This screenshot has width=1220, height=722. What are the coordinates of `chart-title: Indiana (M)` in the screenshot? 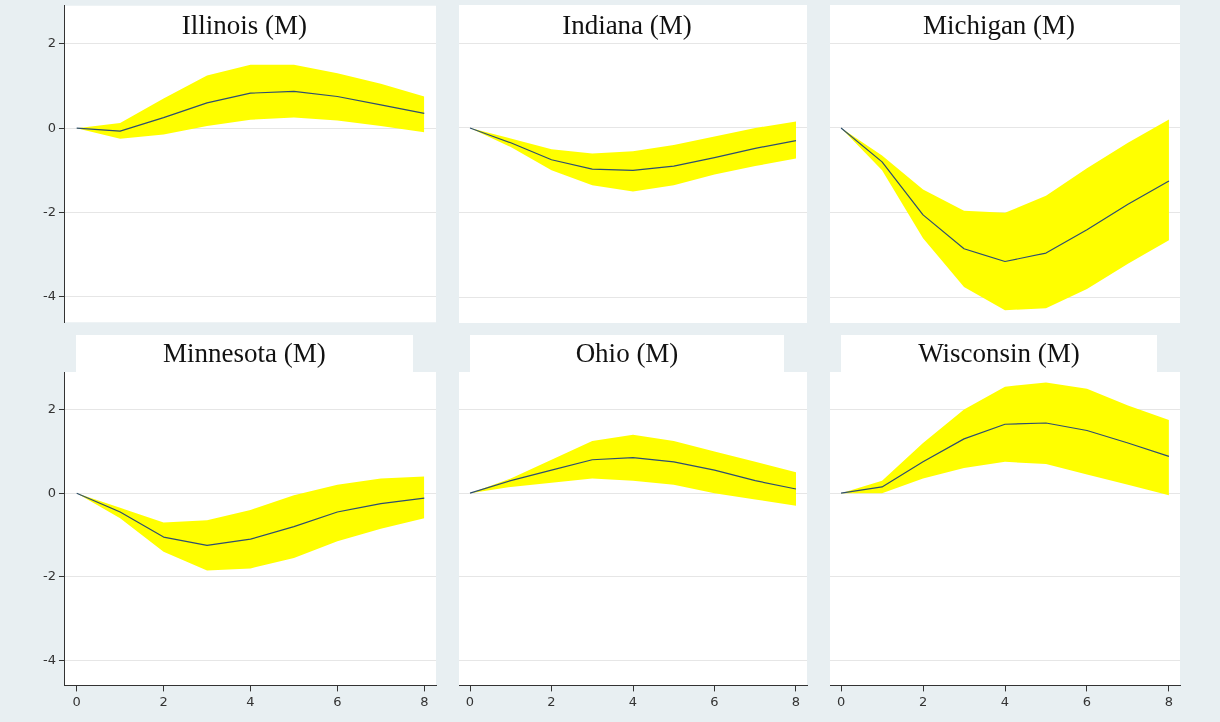 It's located at (627, 25).